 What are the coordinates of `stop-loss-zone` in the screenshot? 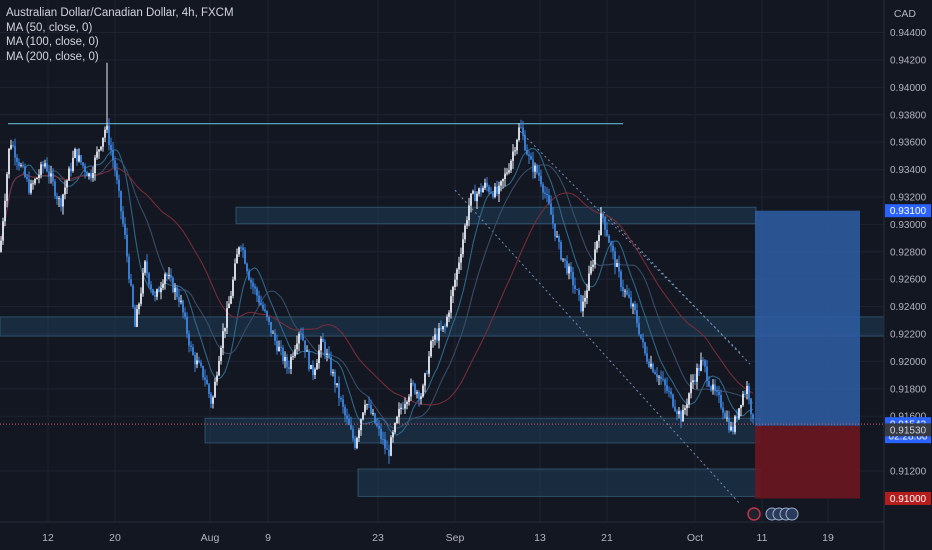 It's located at (807, 462).